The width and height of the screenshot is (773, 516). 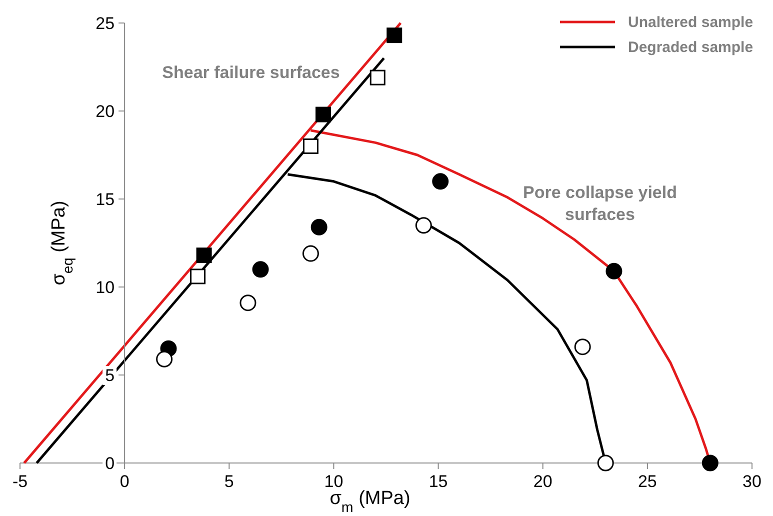 I want to click on y-tick-label: 10, so click(x=105, y=287).